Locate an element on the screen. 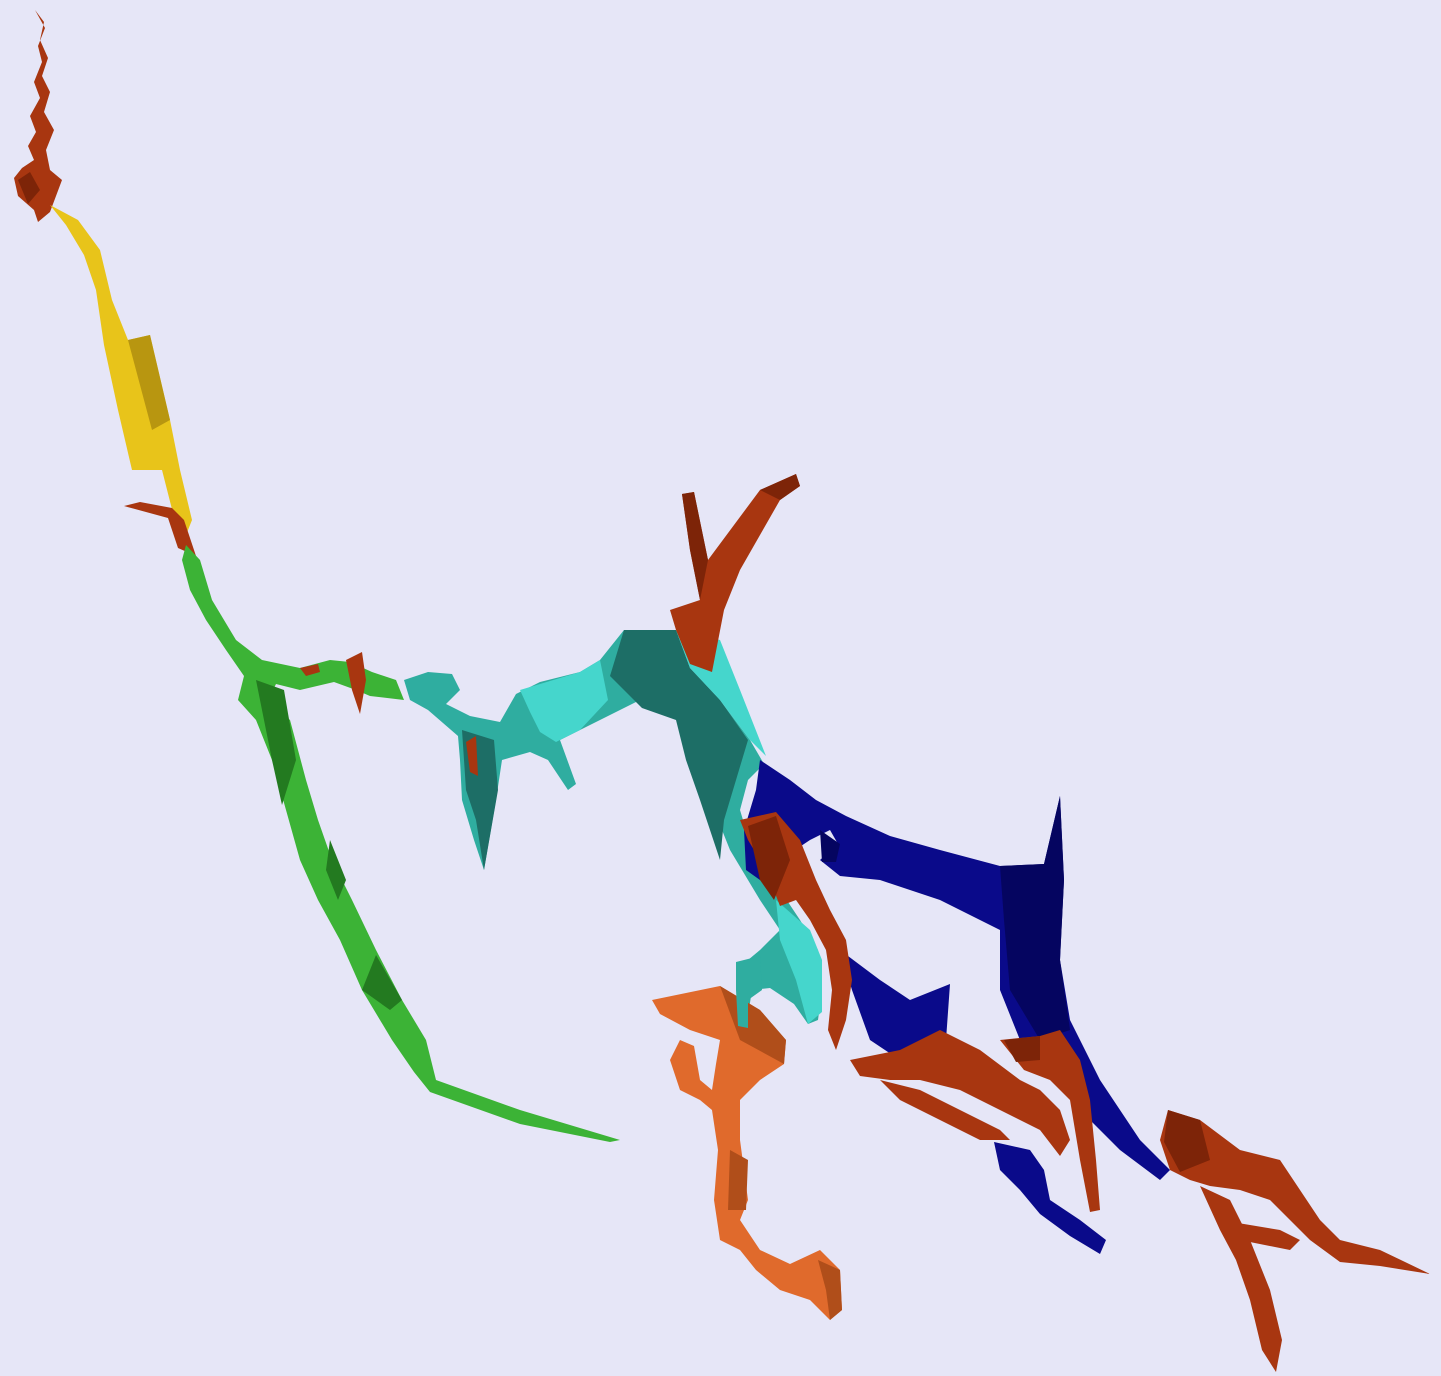  passage-segment-top-rust is located at coordinates (38, 116).